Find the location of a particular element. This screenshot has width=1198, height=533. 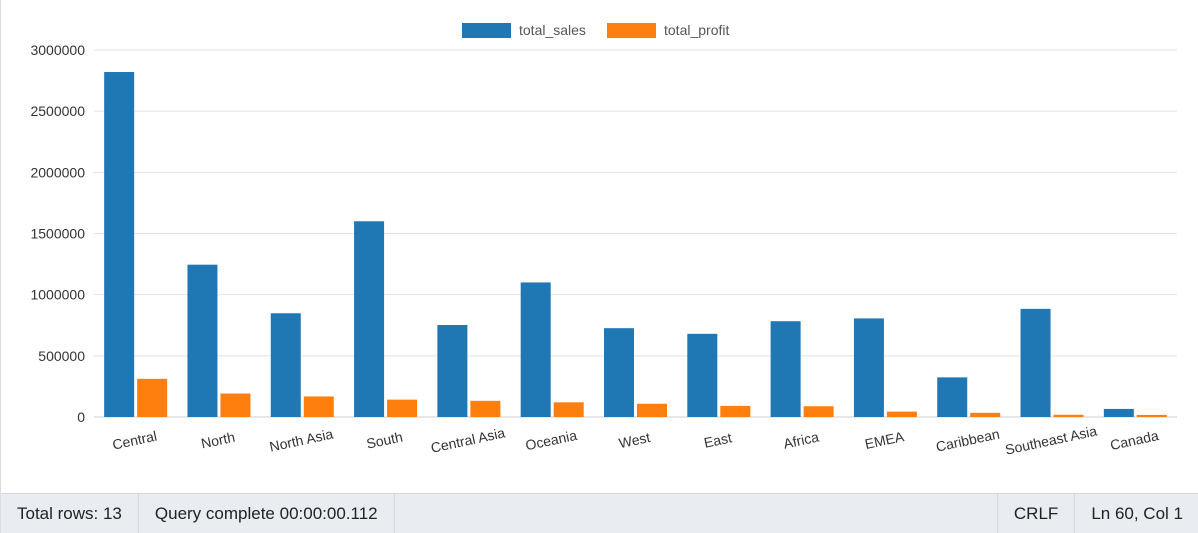

x-tick-label: North is located at coordinates (218, 440).